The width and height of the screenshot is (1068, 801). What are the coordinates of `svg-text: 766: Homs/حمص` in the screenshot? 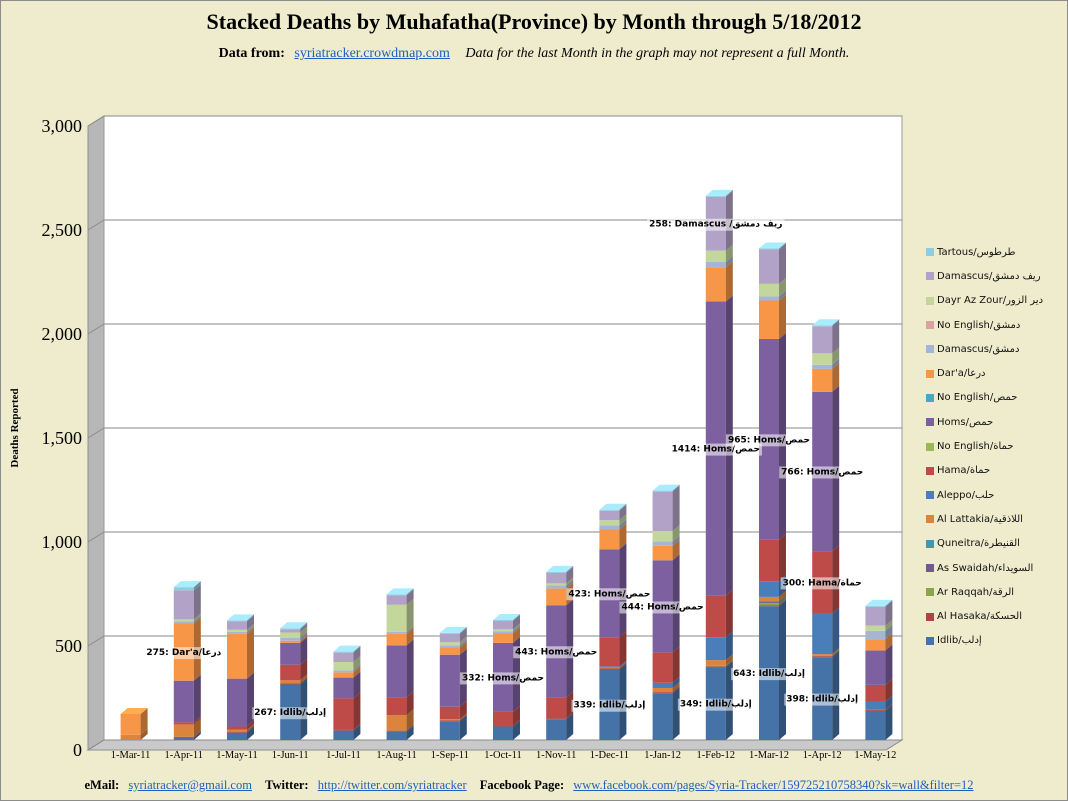 It's located at (822, 472).